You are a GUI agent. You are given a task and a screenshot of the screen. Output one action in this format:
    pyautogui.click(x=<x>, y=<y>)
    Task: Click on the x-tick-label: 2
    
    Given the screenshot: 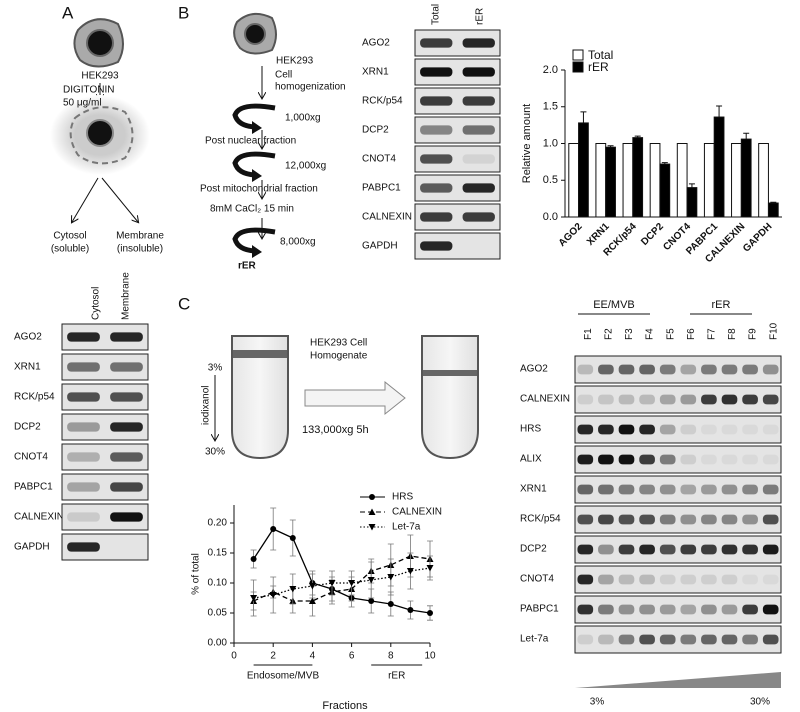 What is the action you would take?
    pyautogui.click(x=273, y=656)
    